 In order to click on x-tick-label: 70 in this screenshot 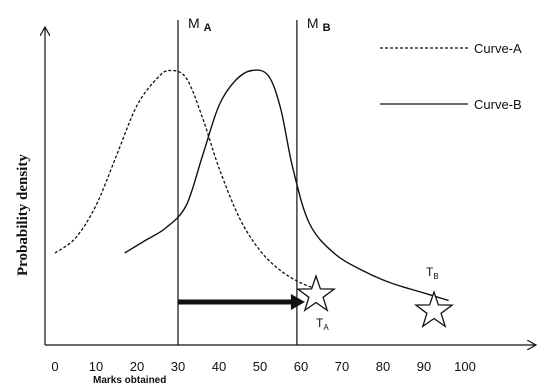, I will do `click(342, 366)`.